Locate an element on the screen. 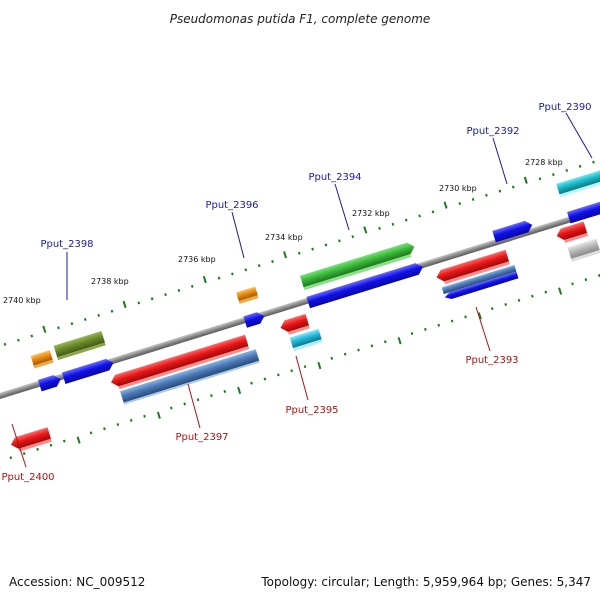 Image resolution: width=600 pixels, height=600 pixels. gene-label-pput-2396: Pput_2396 is located at coordinates (231, 205).